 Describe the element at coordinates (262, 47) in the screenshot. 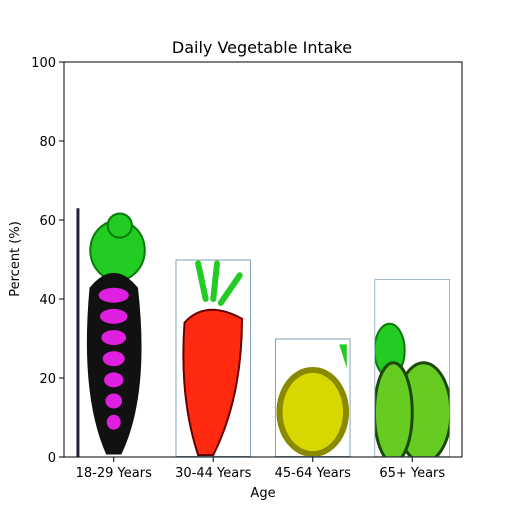

I see `chart-title: Daily Vegetable Intake` at that location.